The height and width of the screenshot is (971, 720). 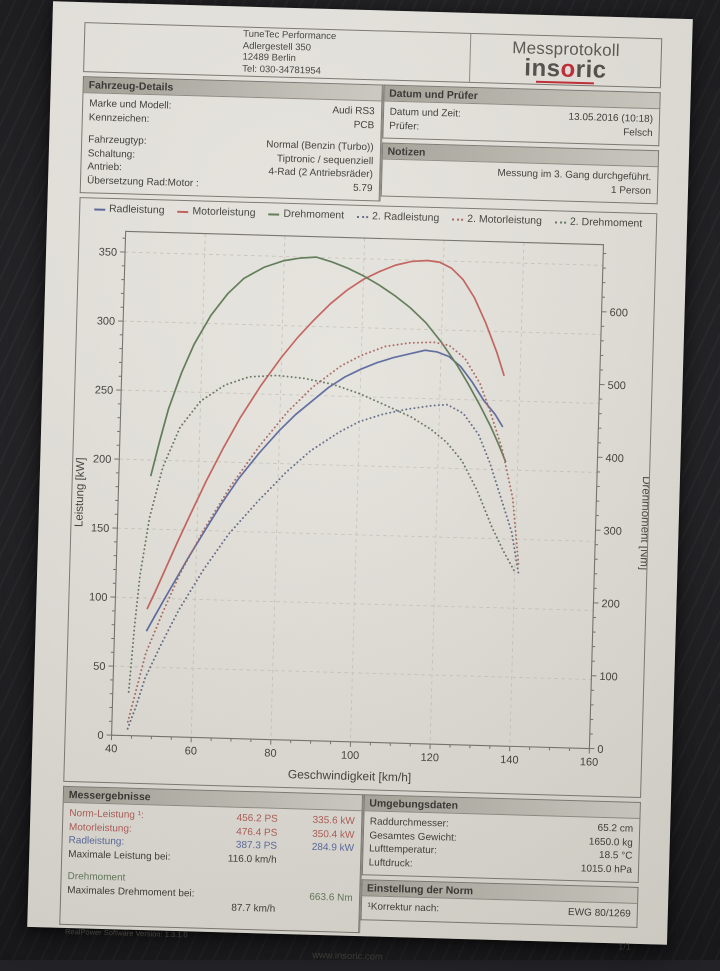 I want to click on brand-cell: Messprotokoll insoric, so click(x=565, y=60).